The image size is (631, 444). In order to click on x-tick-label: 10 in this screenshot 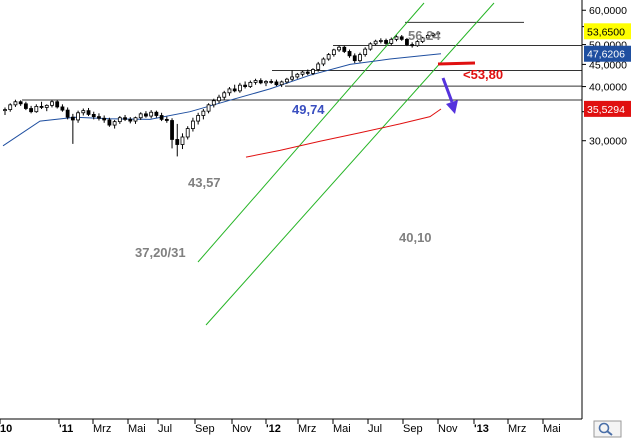, I will do `click(6, 429)`.